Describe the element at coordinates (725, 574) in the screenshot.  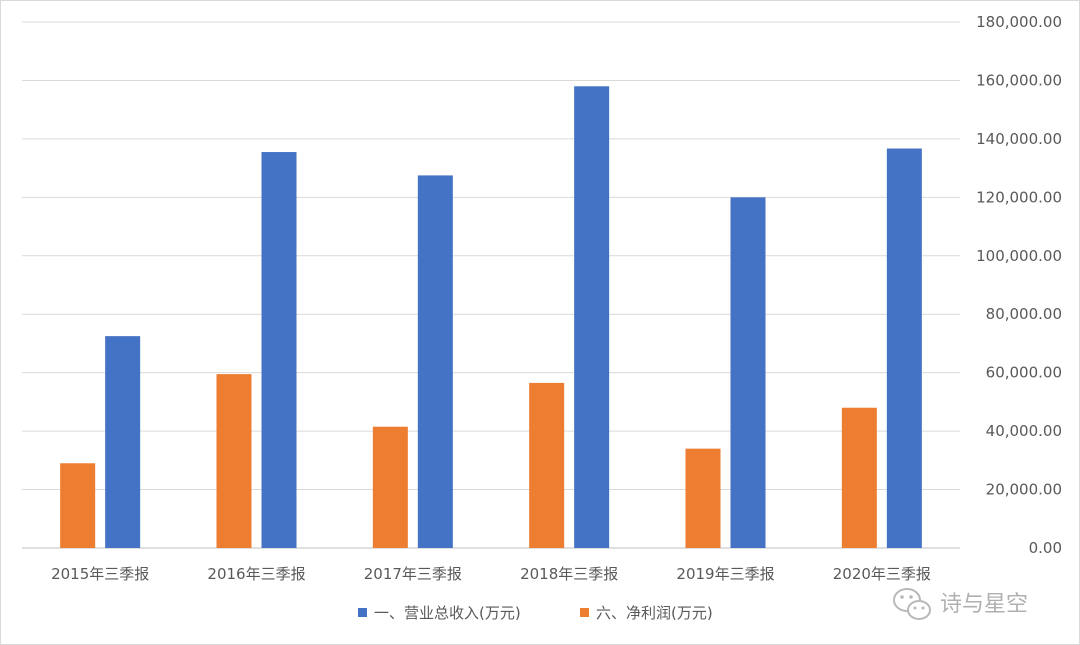
I see `x-category-label: 2019年三季报` at that location.